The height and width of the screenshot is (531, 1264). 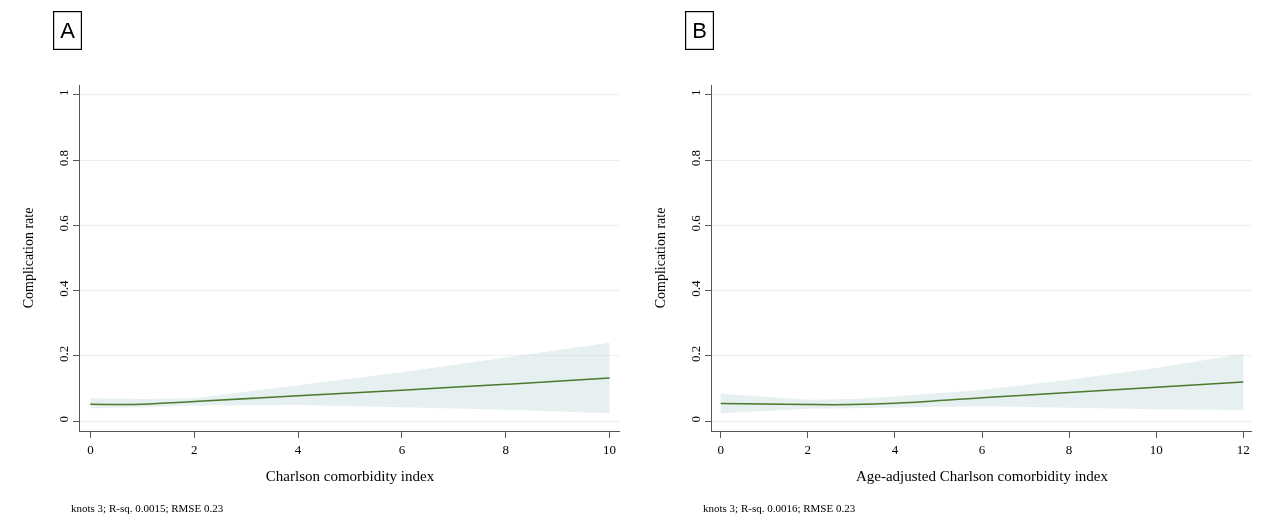 I want to click on chart-title: B, so click(x=699, y=31).